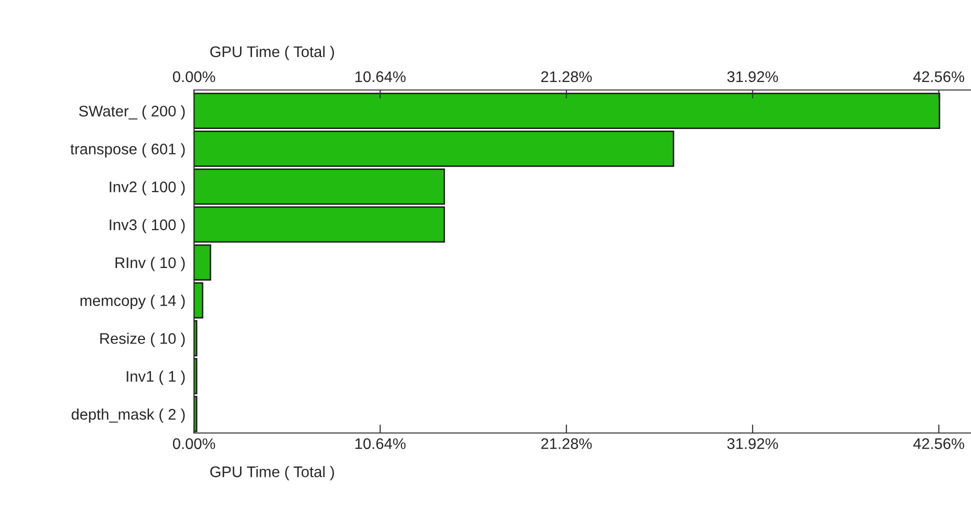  I want to click on x2-tick-label: 10.64%, so click(380, 76).